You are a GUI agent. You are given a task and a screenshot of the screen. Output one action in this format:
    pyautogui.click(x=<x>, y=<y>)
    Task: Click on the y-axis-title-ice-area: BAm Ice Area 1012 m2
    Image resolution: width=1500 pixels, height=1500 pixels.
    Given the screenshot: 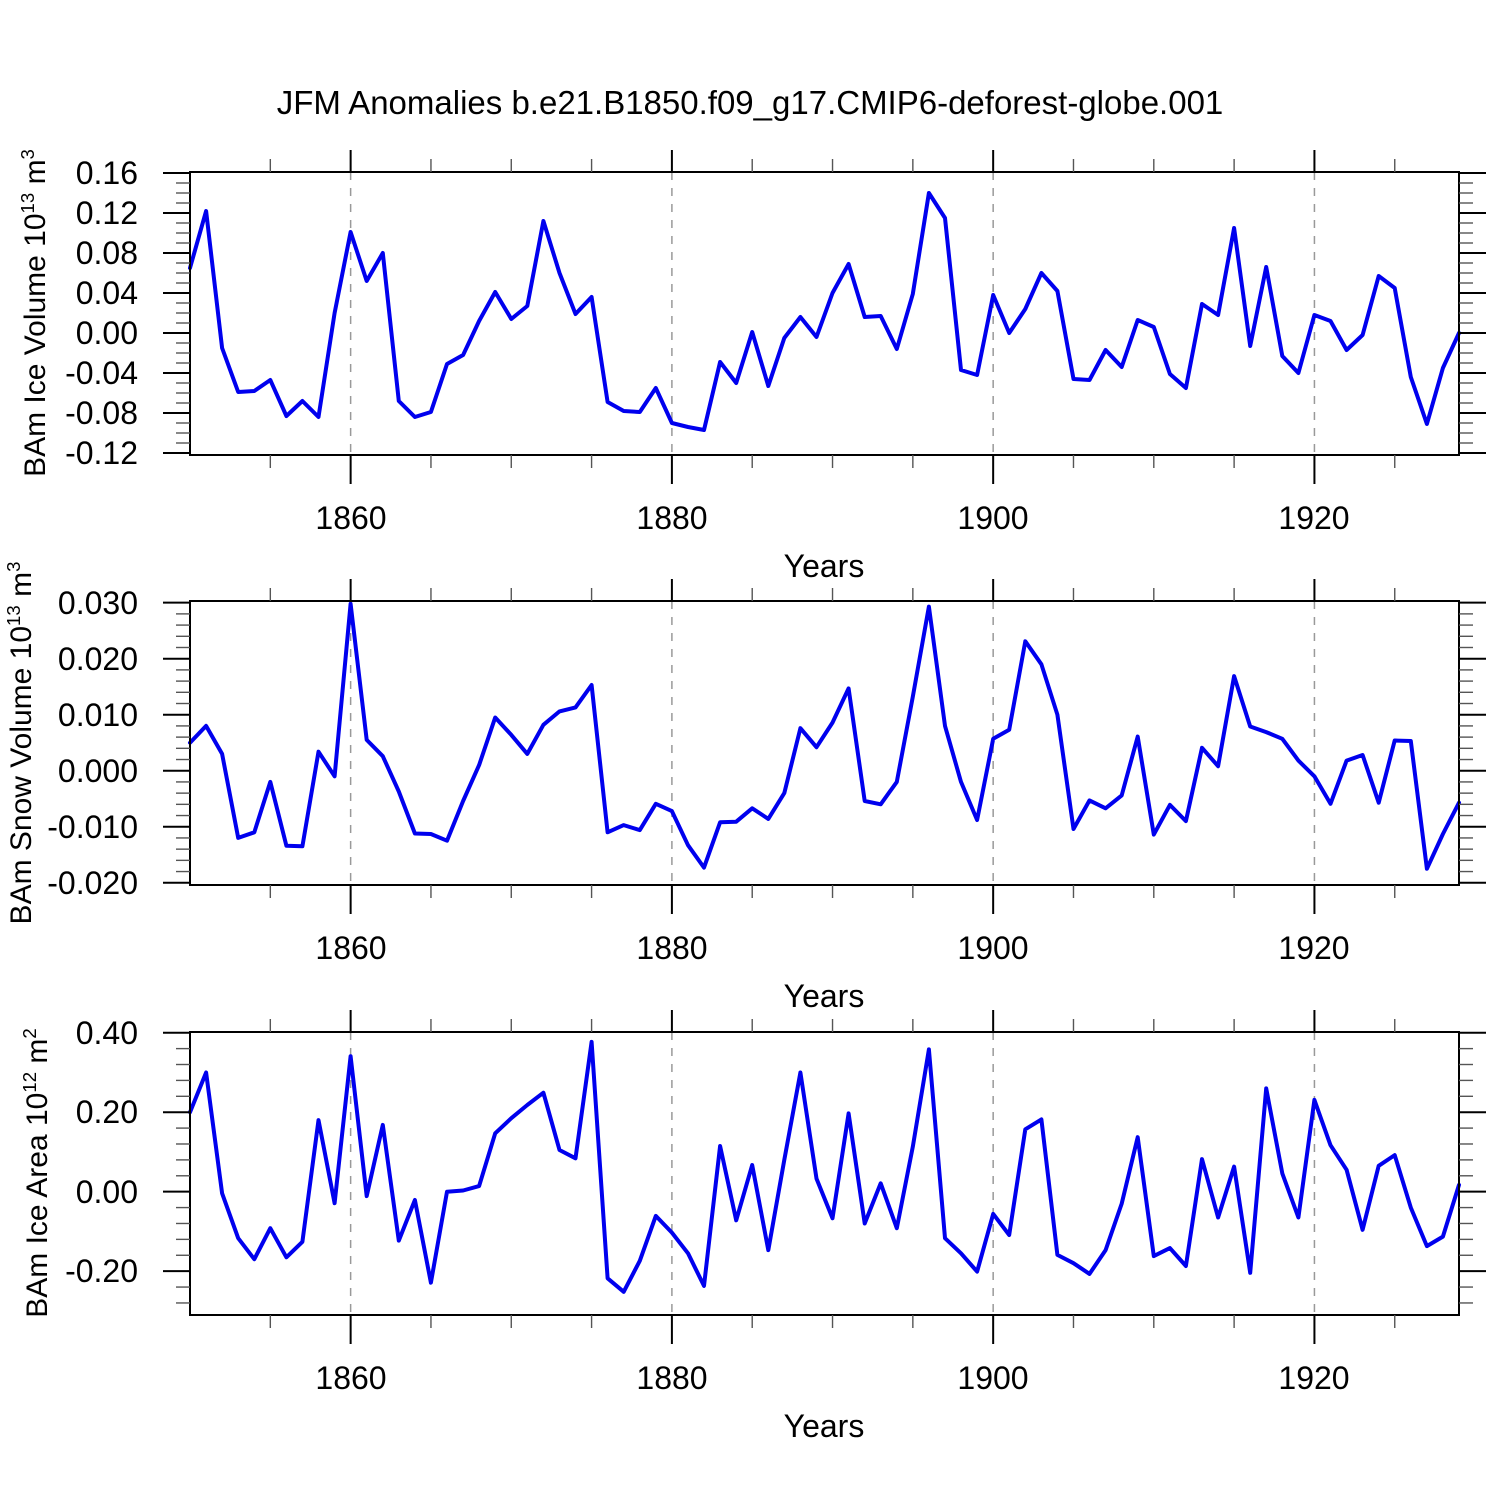 What is the action you would take?
    pyautogui.click(x=32, y=1161)
    